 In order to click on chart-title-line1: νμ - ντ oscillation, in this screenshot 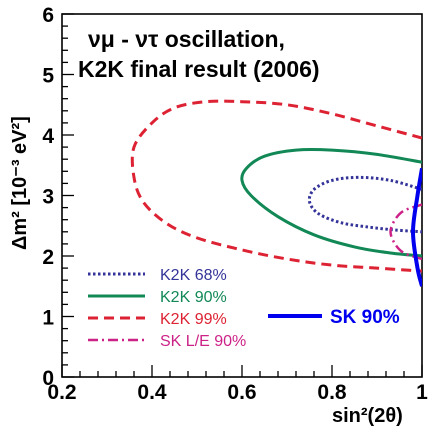, I will do `click(186, 39)`.